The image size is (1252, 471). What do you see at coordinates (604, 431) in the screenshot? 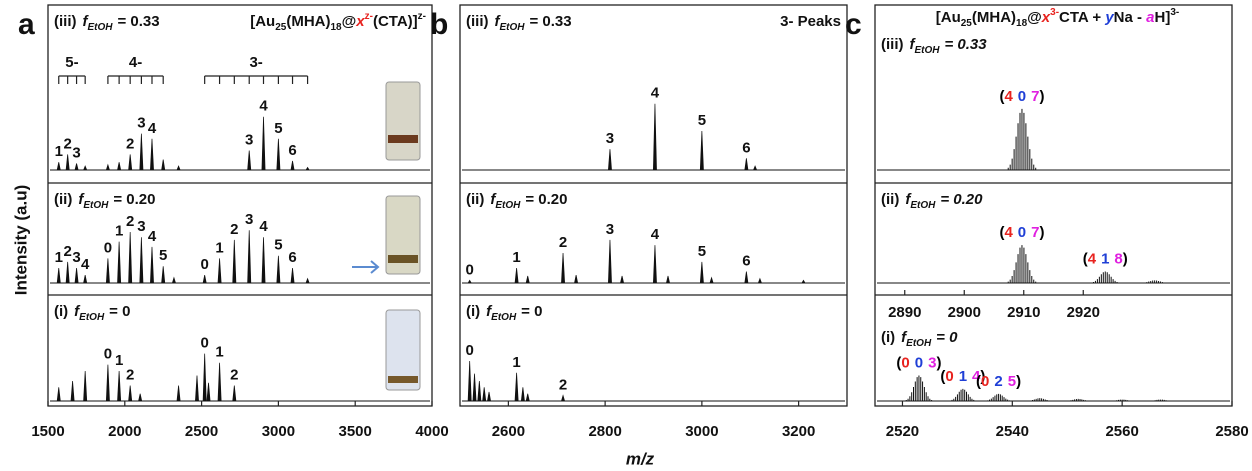
I see `x-tick-label: 2800` at bounding box center [604, 431].